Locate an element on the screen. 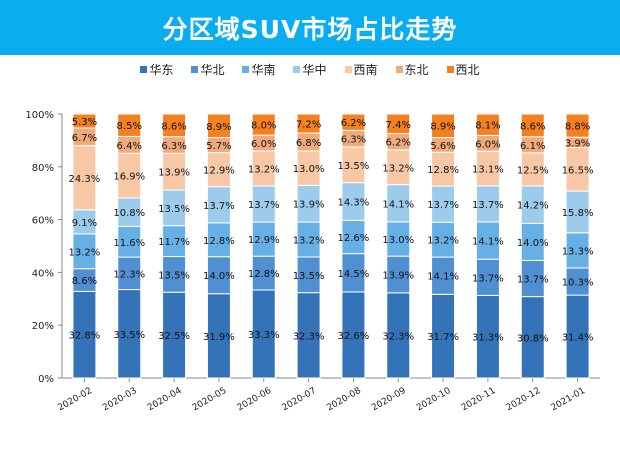  x-tick-label: 2020-07 is located at coordinates (300, 399).